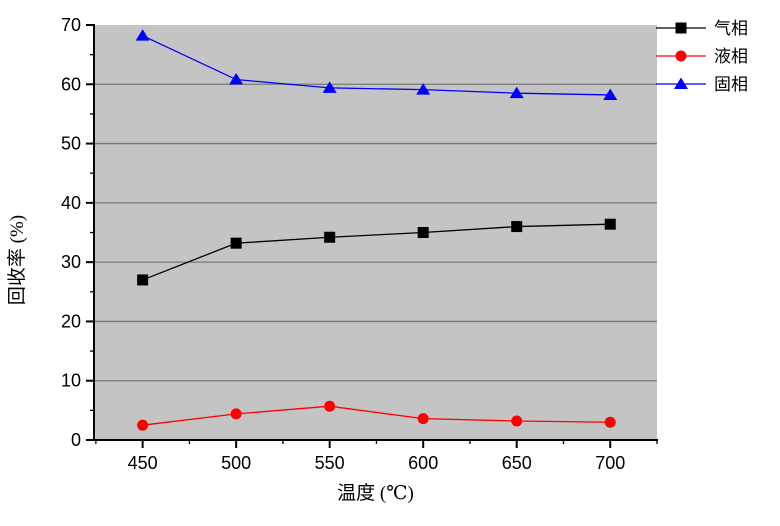  What do you see at coordinates (71, 321) in the screenshot?
I see `y-tick-label: 20` at bounding box center [71, 321].